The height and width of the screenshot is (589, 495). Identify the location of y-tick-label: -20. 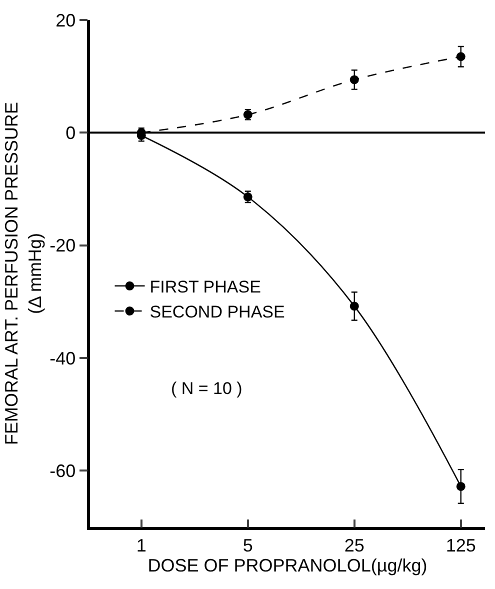
(63, 246).